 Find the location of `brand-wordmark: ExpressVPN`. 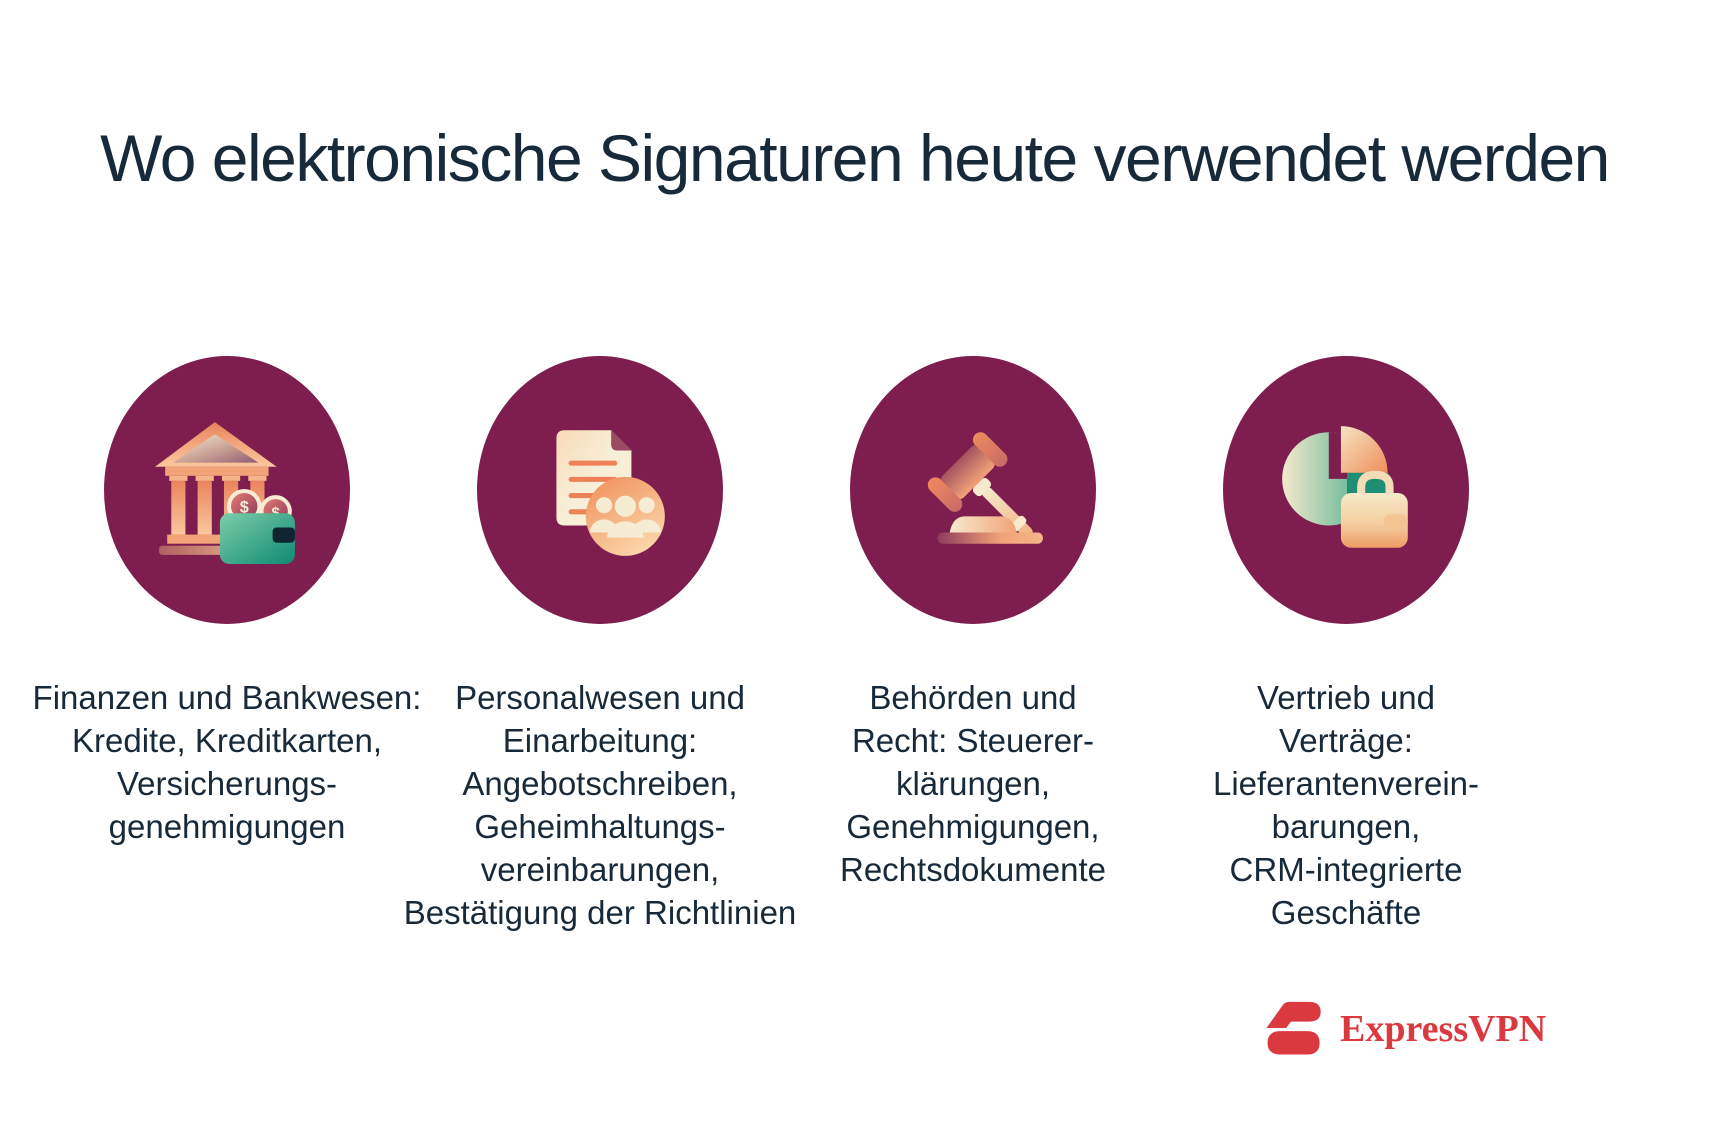

brand-wordmark: ExpressVPN is located at coordinates (1443, 1029).